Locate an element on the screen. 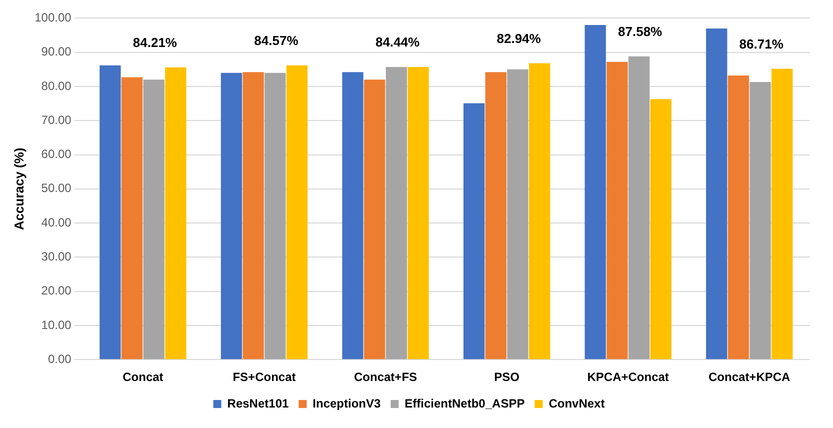  x-tick-label: FS+Concat is located at coordinates (264, 377).